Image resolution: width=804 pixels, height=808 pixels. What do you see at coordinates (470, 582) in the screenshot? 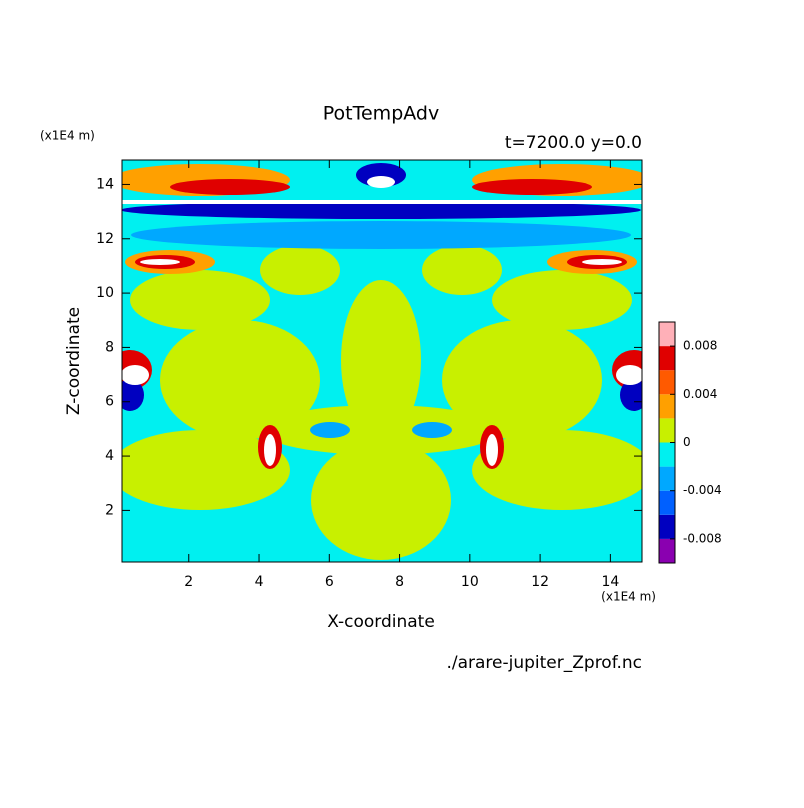
I see `x-tick-label: 10` at bounding box center [470, 582].